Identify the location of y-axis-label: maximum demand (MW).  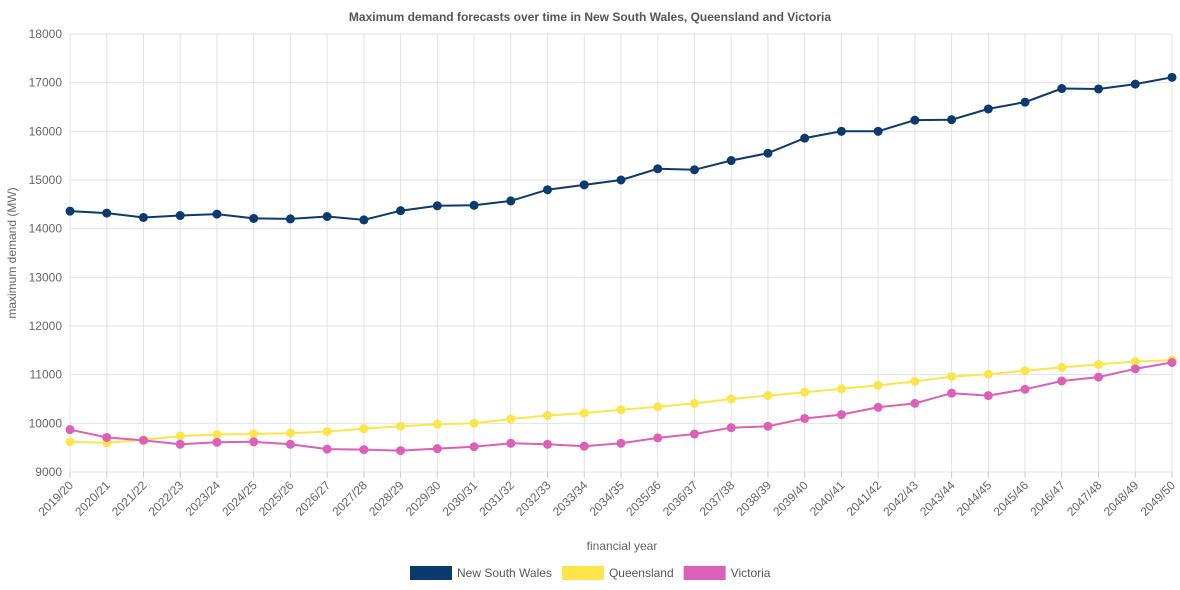
(12, 252).